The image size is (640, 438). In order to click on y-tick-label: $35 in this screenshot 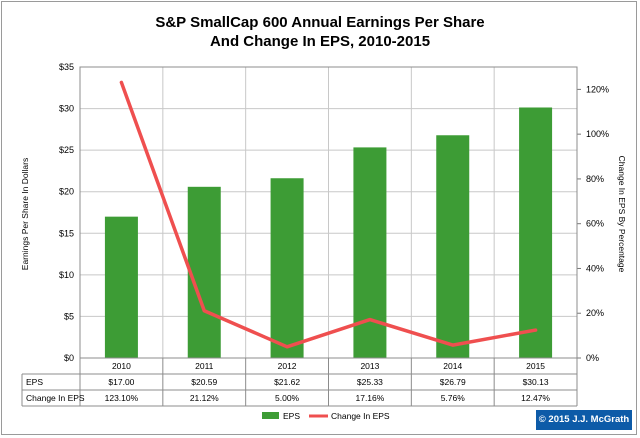, I will do `click(66, 67)`.